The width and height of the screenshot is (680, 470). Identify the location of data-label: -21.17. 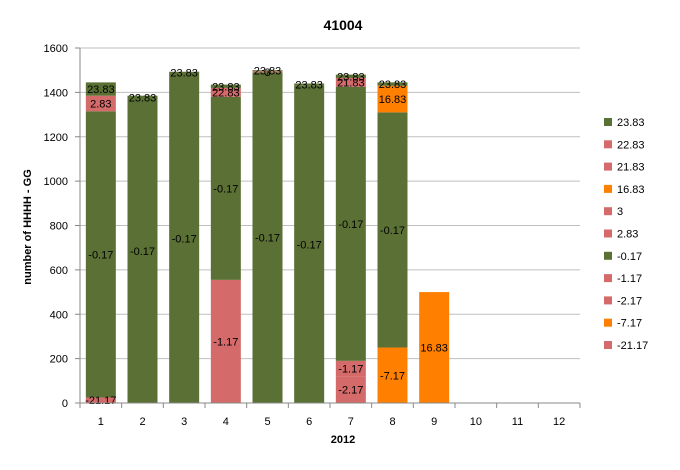
(100, 401).